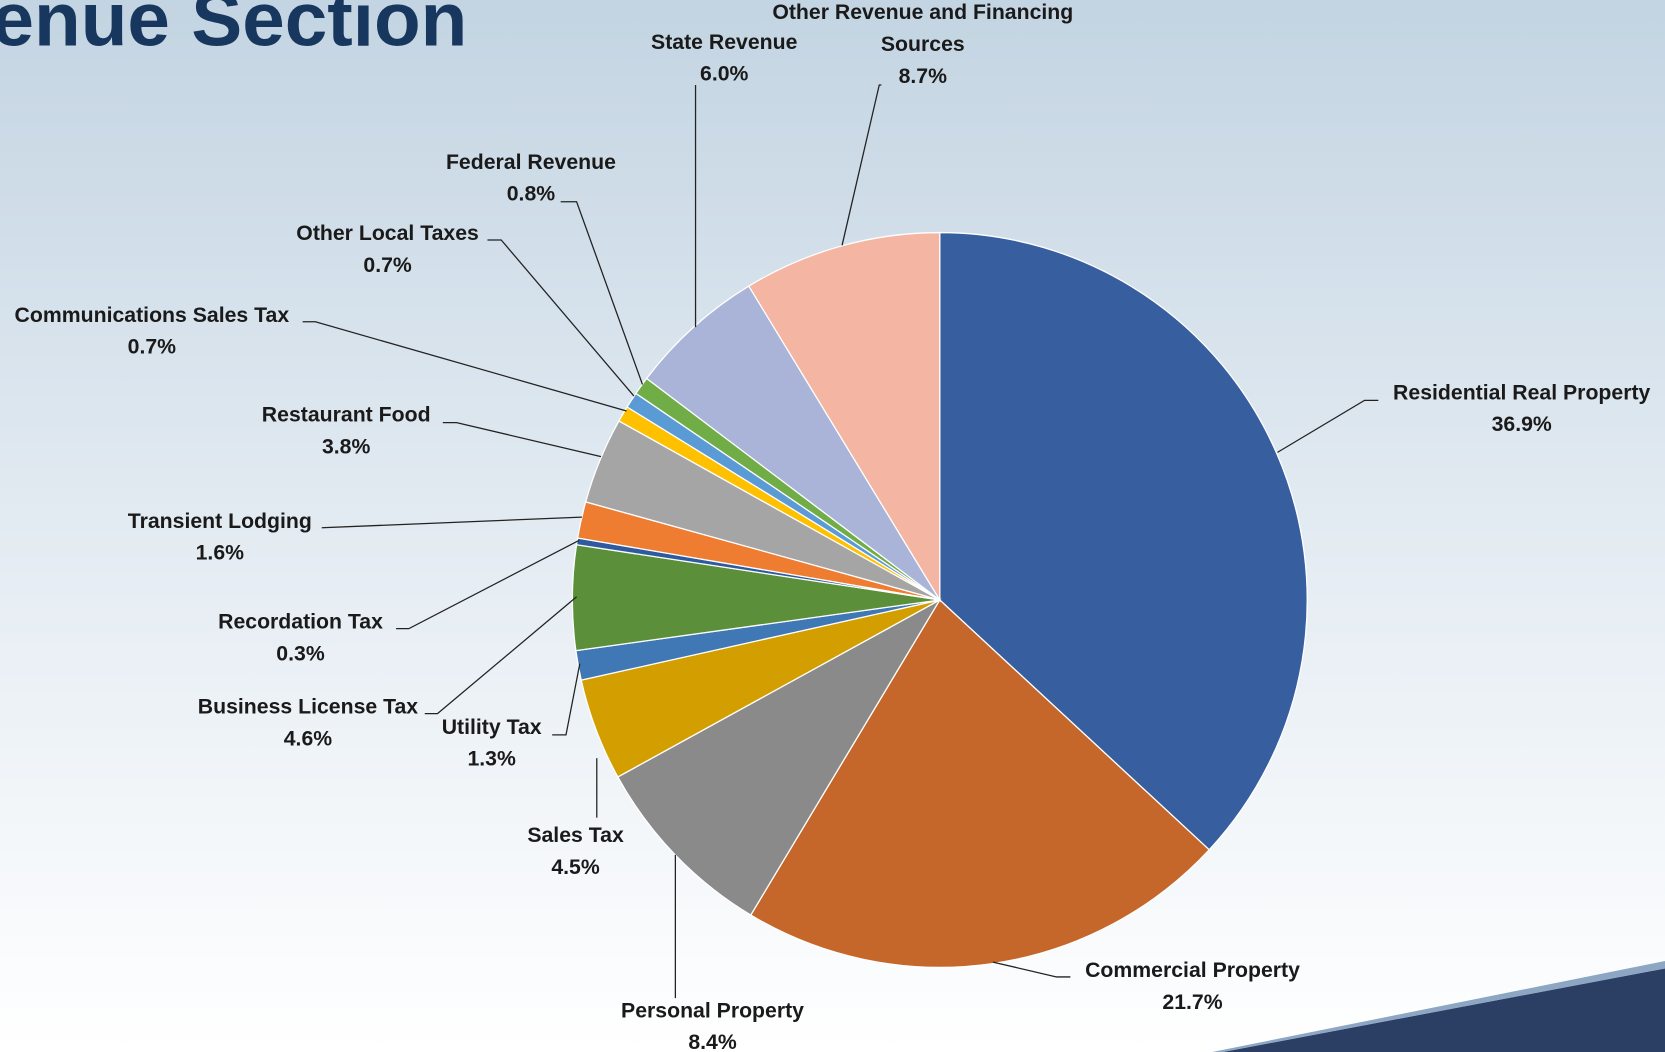 This screenshot has height=1052, width=1665. What do you see at coordinates (712, 1041) in the screenshot?
I see `value-label: 8.4%` at bounding box center [712, 1041].